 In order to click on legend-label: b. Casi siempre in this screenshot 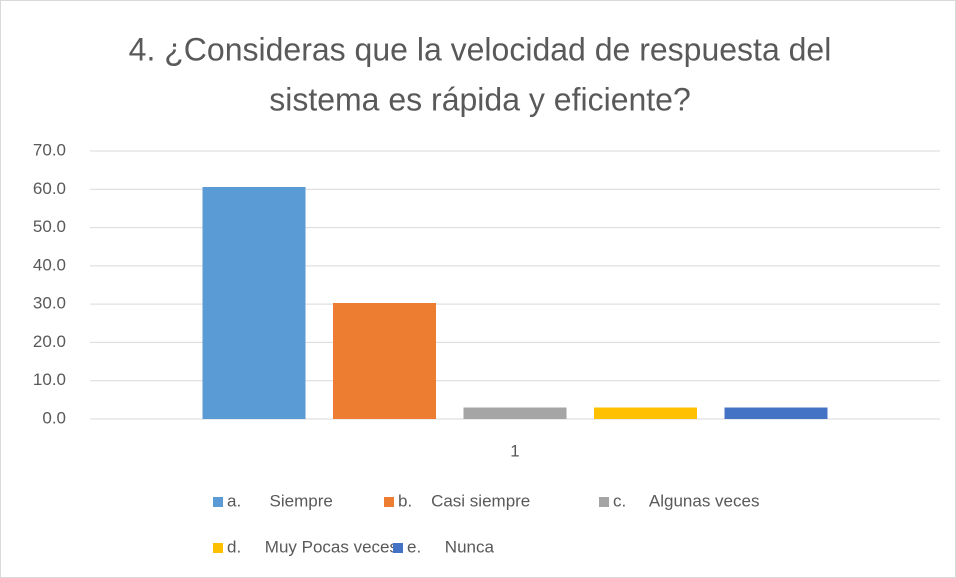, I will do `click(464, 500)`.